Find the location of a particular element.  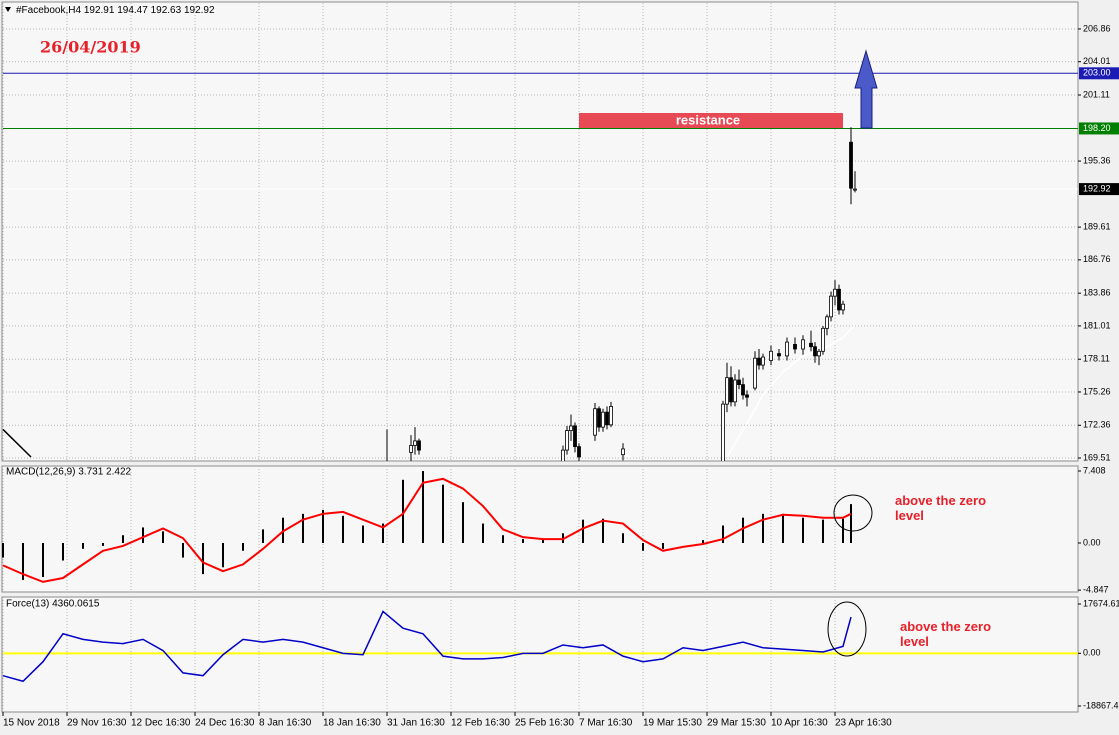

y-tick-label: 169.51 is located at coordinates (1097, 457).